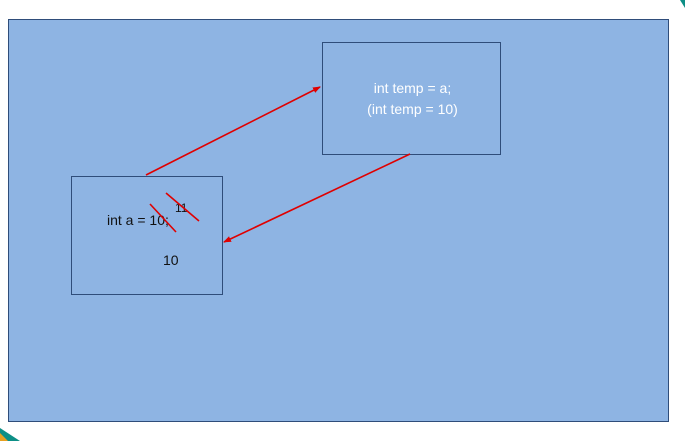 The width and height of the screenshot is (685, 441). Describe the element at coordinates (412, 88) in the screenshot. I see `temp-assignment-text: int temp = a;` at that location.